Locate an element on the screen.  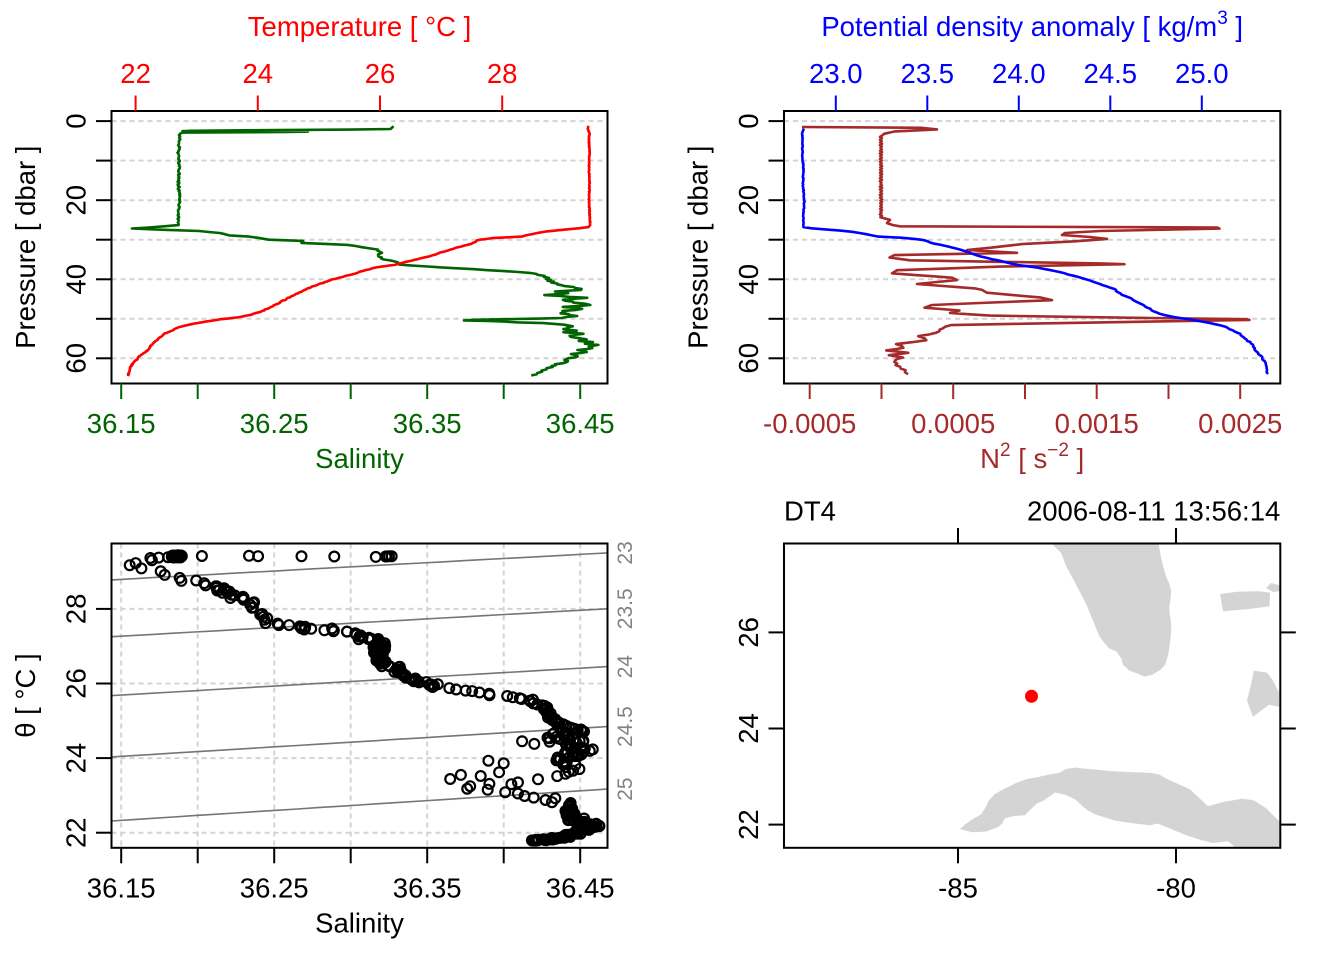
svg-text: 0.0015 is located at coordinates (1097, 423).